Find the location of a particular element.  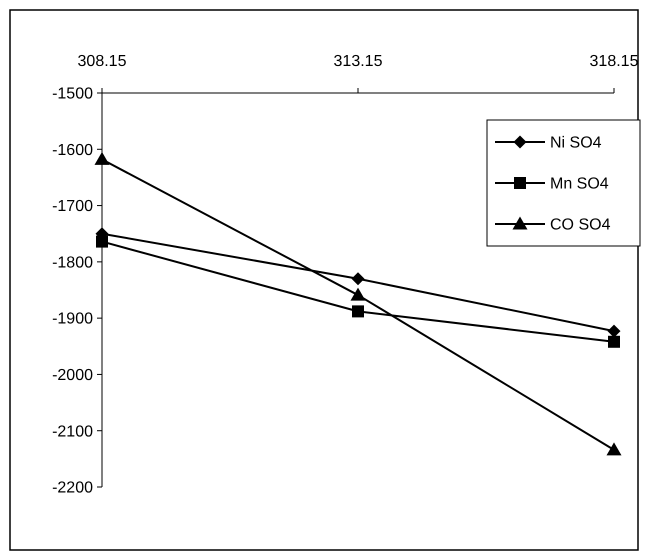

y-tick-label: -2100 is located at coordinates (73, 431).